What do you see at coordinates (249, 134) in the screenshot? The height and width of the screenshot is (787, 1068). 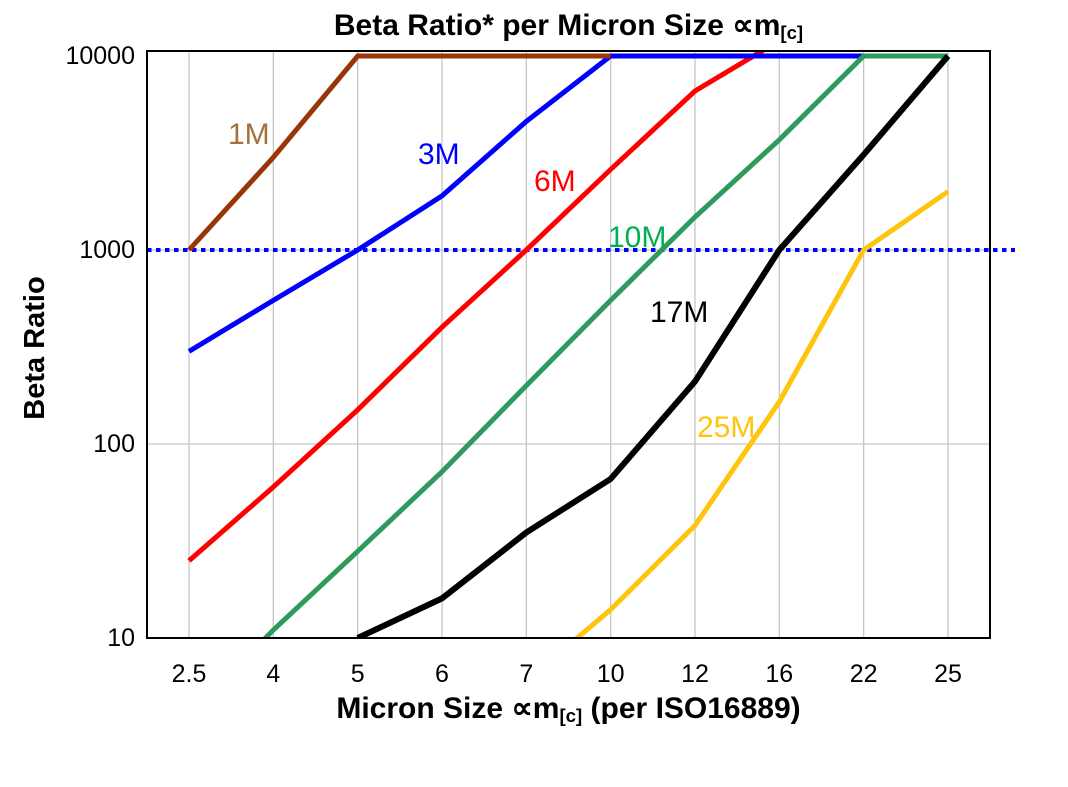 I see `series-label-1m: 1M` at bounding box center [249, 134].